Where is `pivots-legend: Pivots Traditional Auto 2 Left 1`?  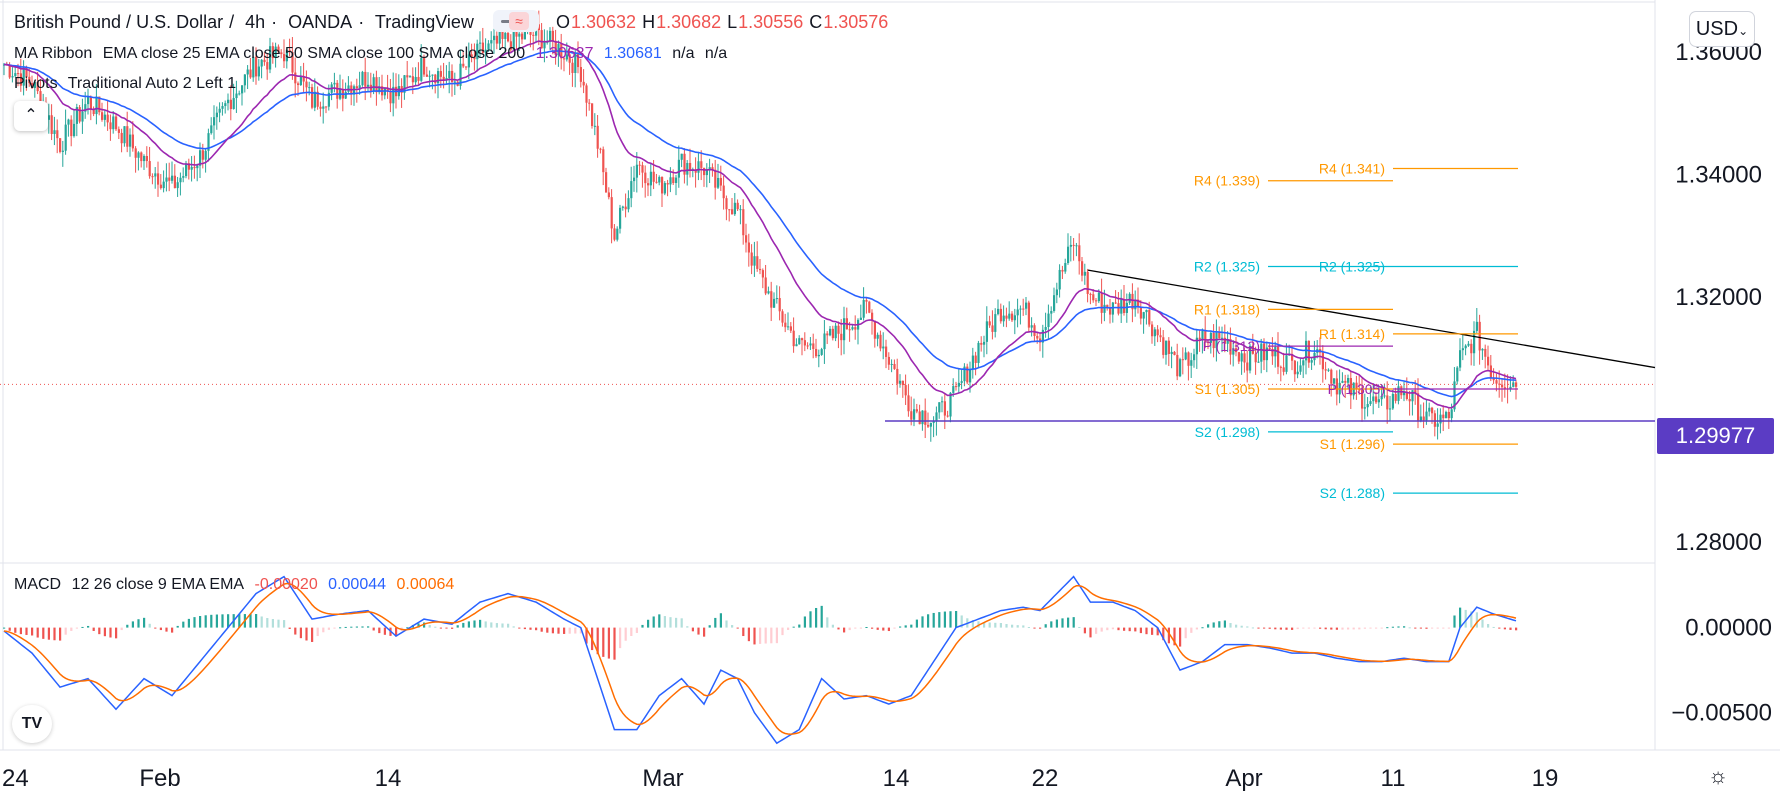
pivots-legend: Pivots Traditional Auto 2 Left 1 is located at coordinates (128, 84).